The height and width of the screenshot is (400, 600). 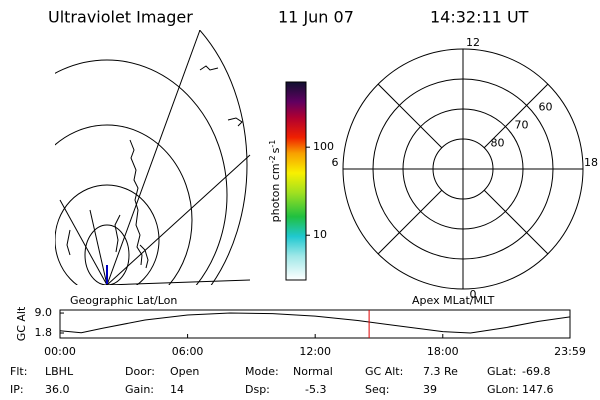 What do you see at coordinates (538, 389) in the screenshot?
I see `info-value: 147.6` at bounding box center [538, 389].